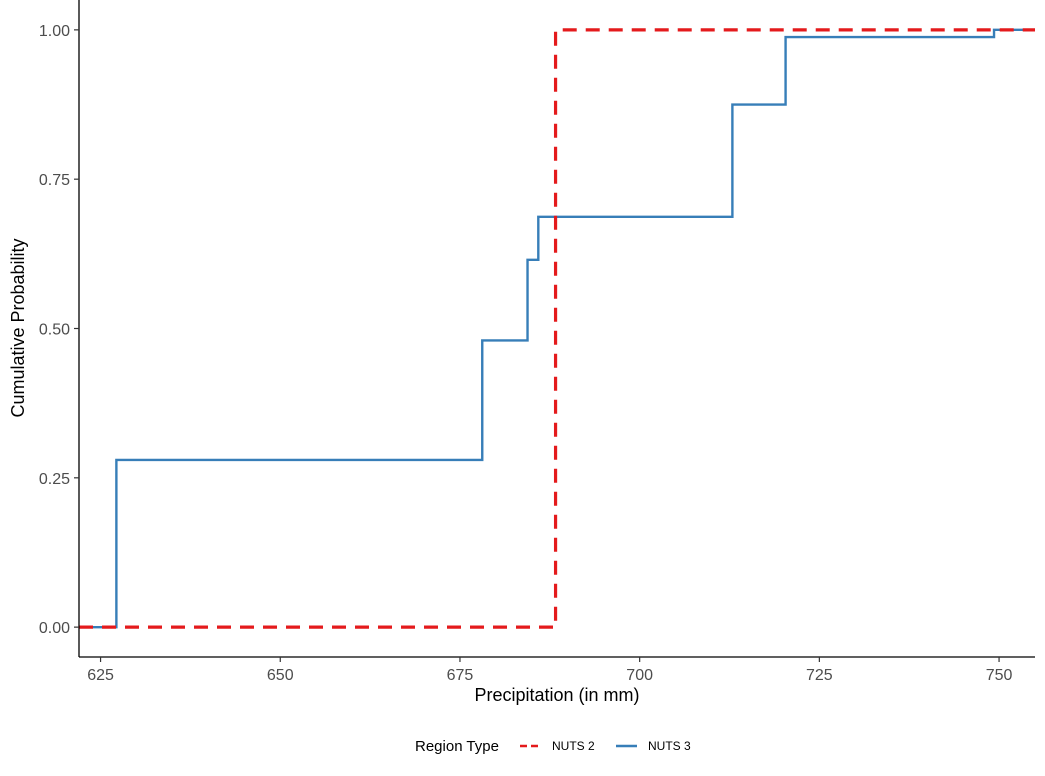 Image resolution: width=1045 pixels, height=776 pixels. What do you see at coordinates (18, 327) in the screenshot?
I see `y-axis-title: Cumulative Probability` at bounding box center [18, 327].